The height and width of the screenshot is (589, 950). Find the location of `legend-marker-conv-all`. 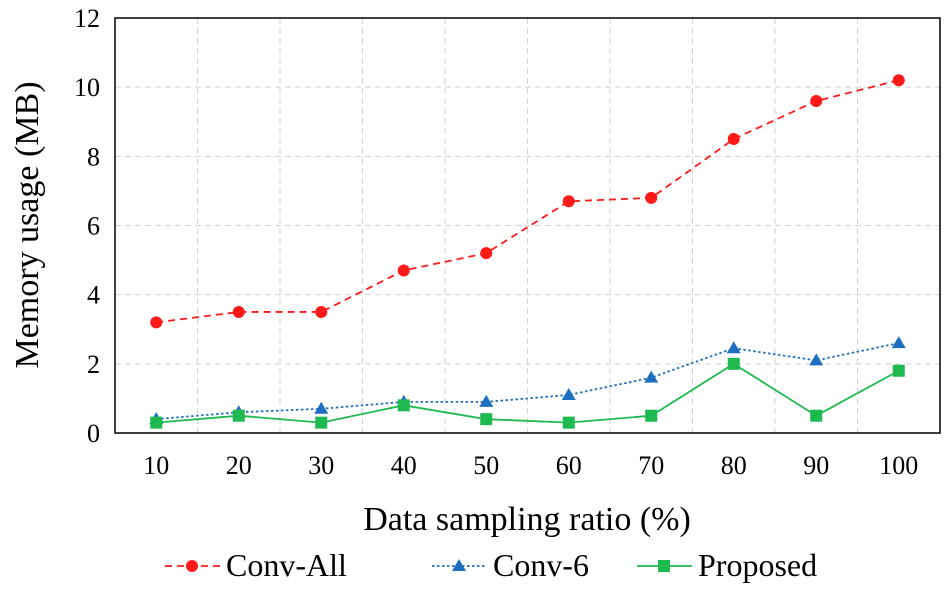

legend-marker-conv-all is located at coordinates (192, 566).